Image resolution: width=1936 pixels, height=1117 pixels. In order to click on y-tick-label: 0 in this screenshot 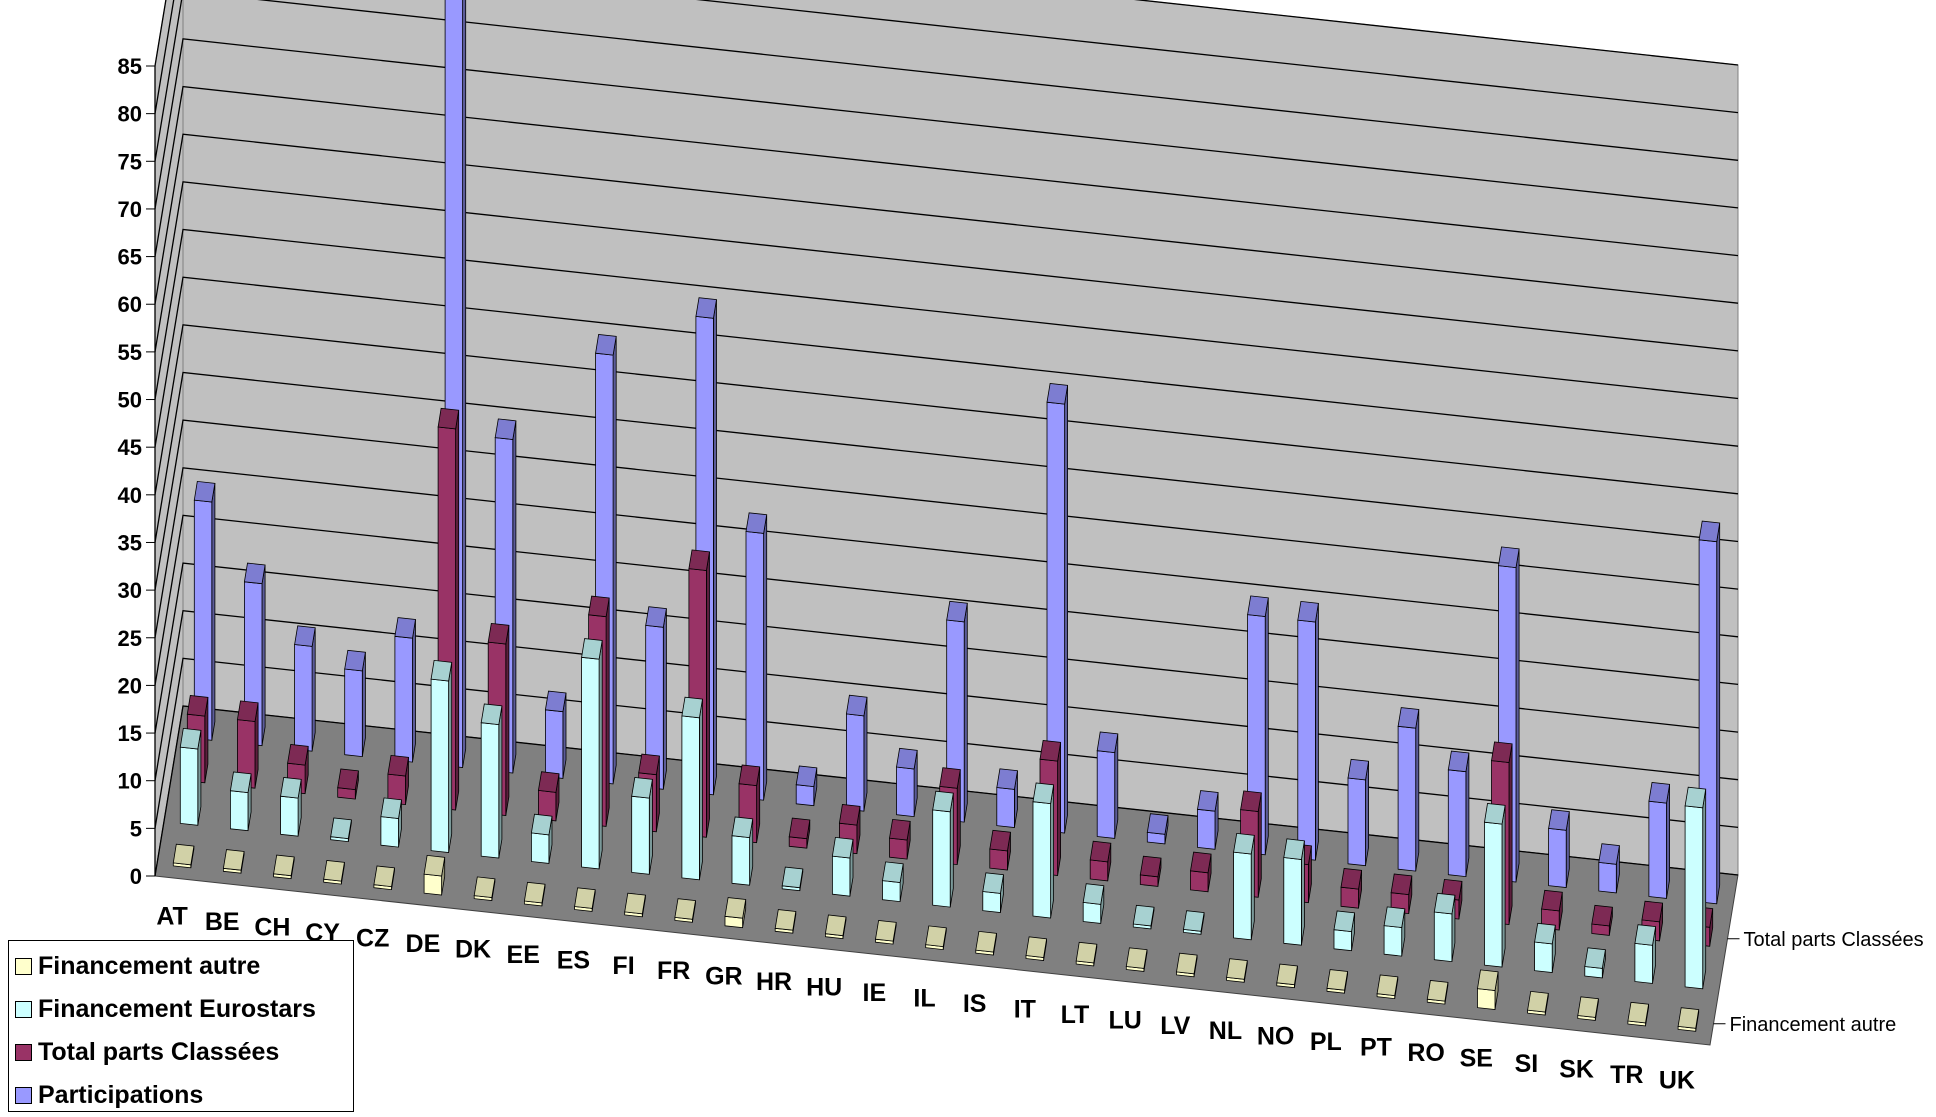, I will do `click(136, 876)`.